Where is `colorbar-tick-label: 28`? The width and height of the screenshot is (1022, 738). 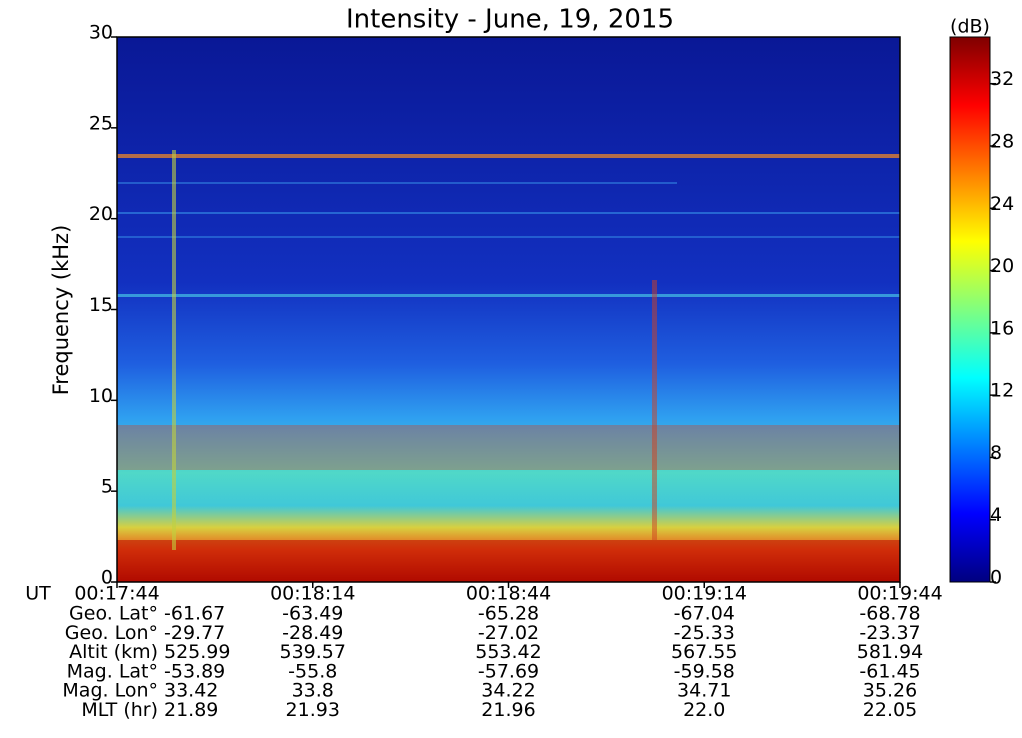 colorbar-tick-label: 28 is located at coordinates (1002, 142).